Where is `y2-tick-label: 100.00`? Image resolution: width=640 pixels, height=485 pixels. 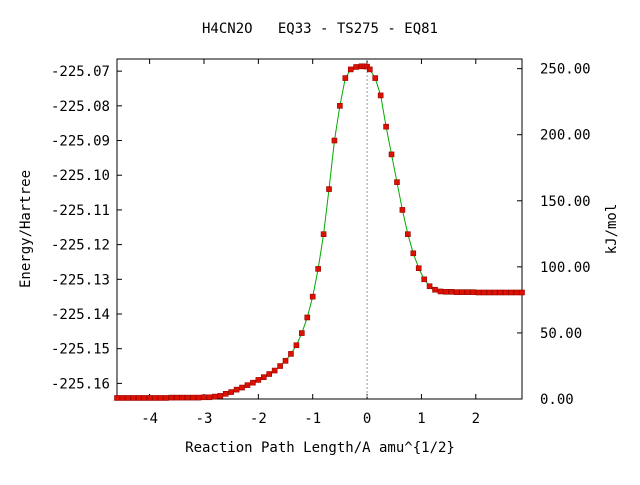 y2-tick-label: 100.00 is located at coordinates (565, 268).